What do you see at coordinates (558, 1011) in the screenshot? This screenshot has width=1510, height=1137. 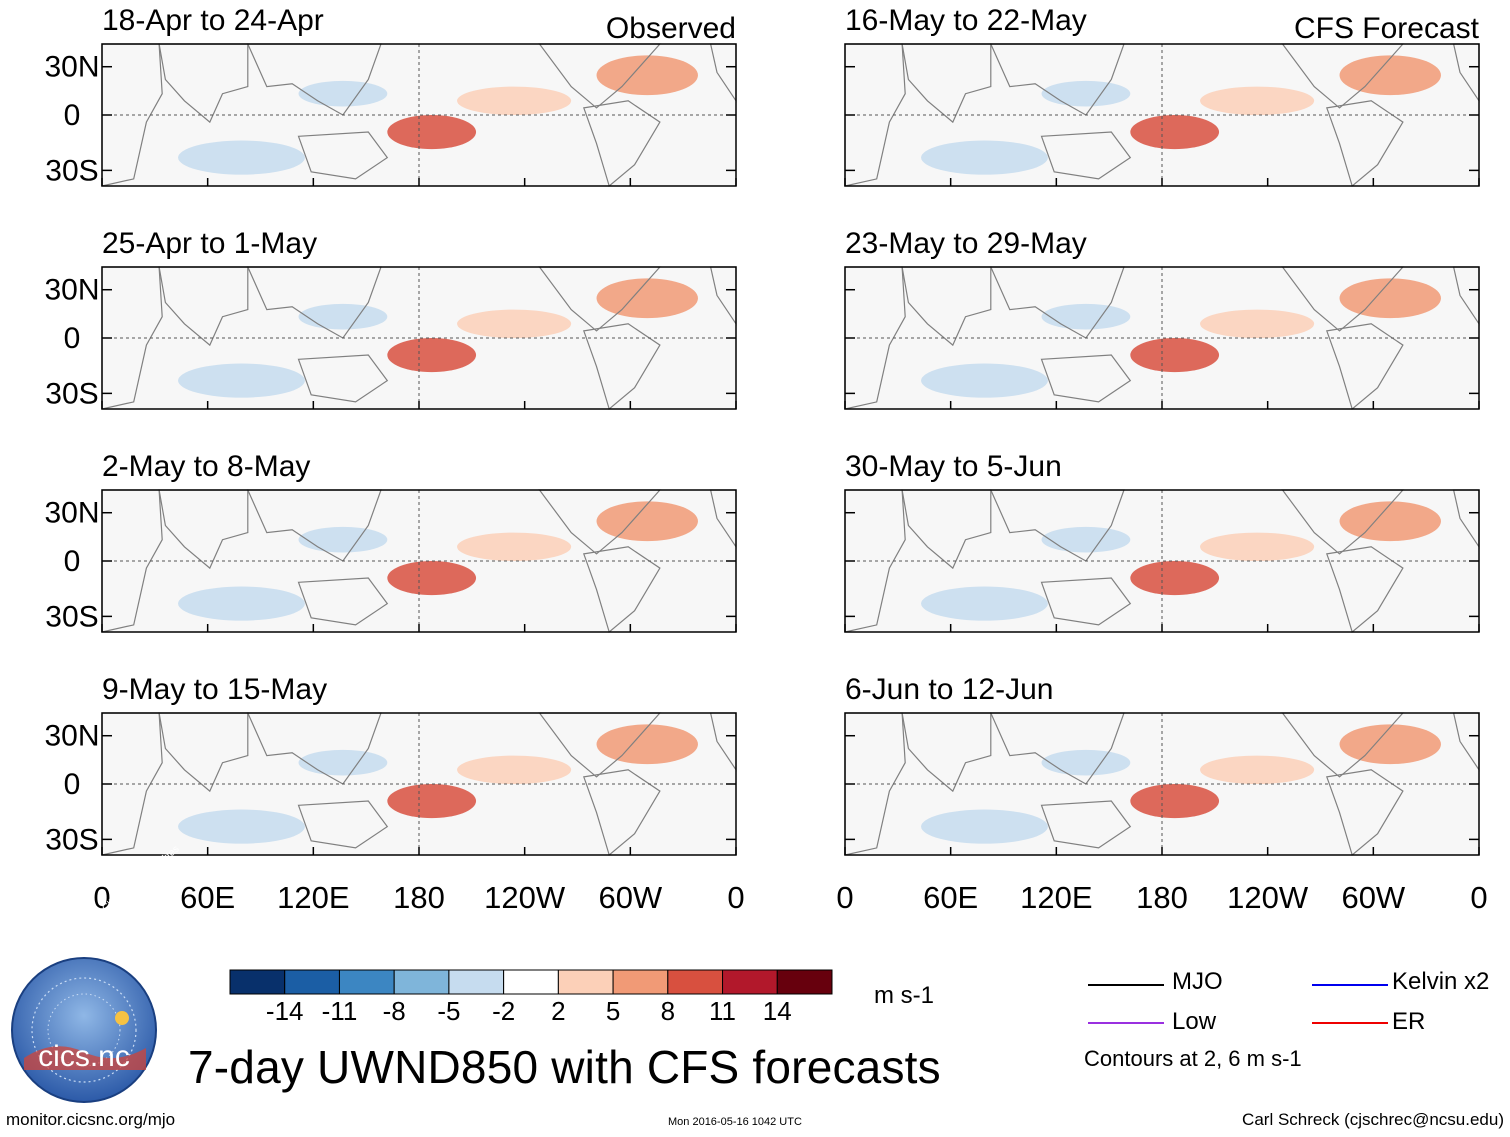 I see `colorbar-tick-label: 2` at bounding box center [558, 1011].